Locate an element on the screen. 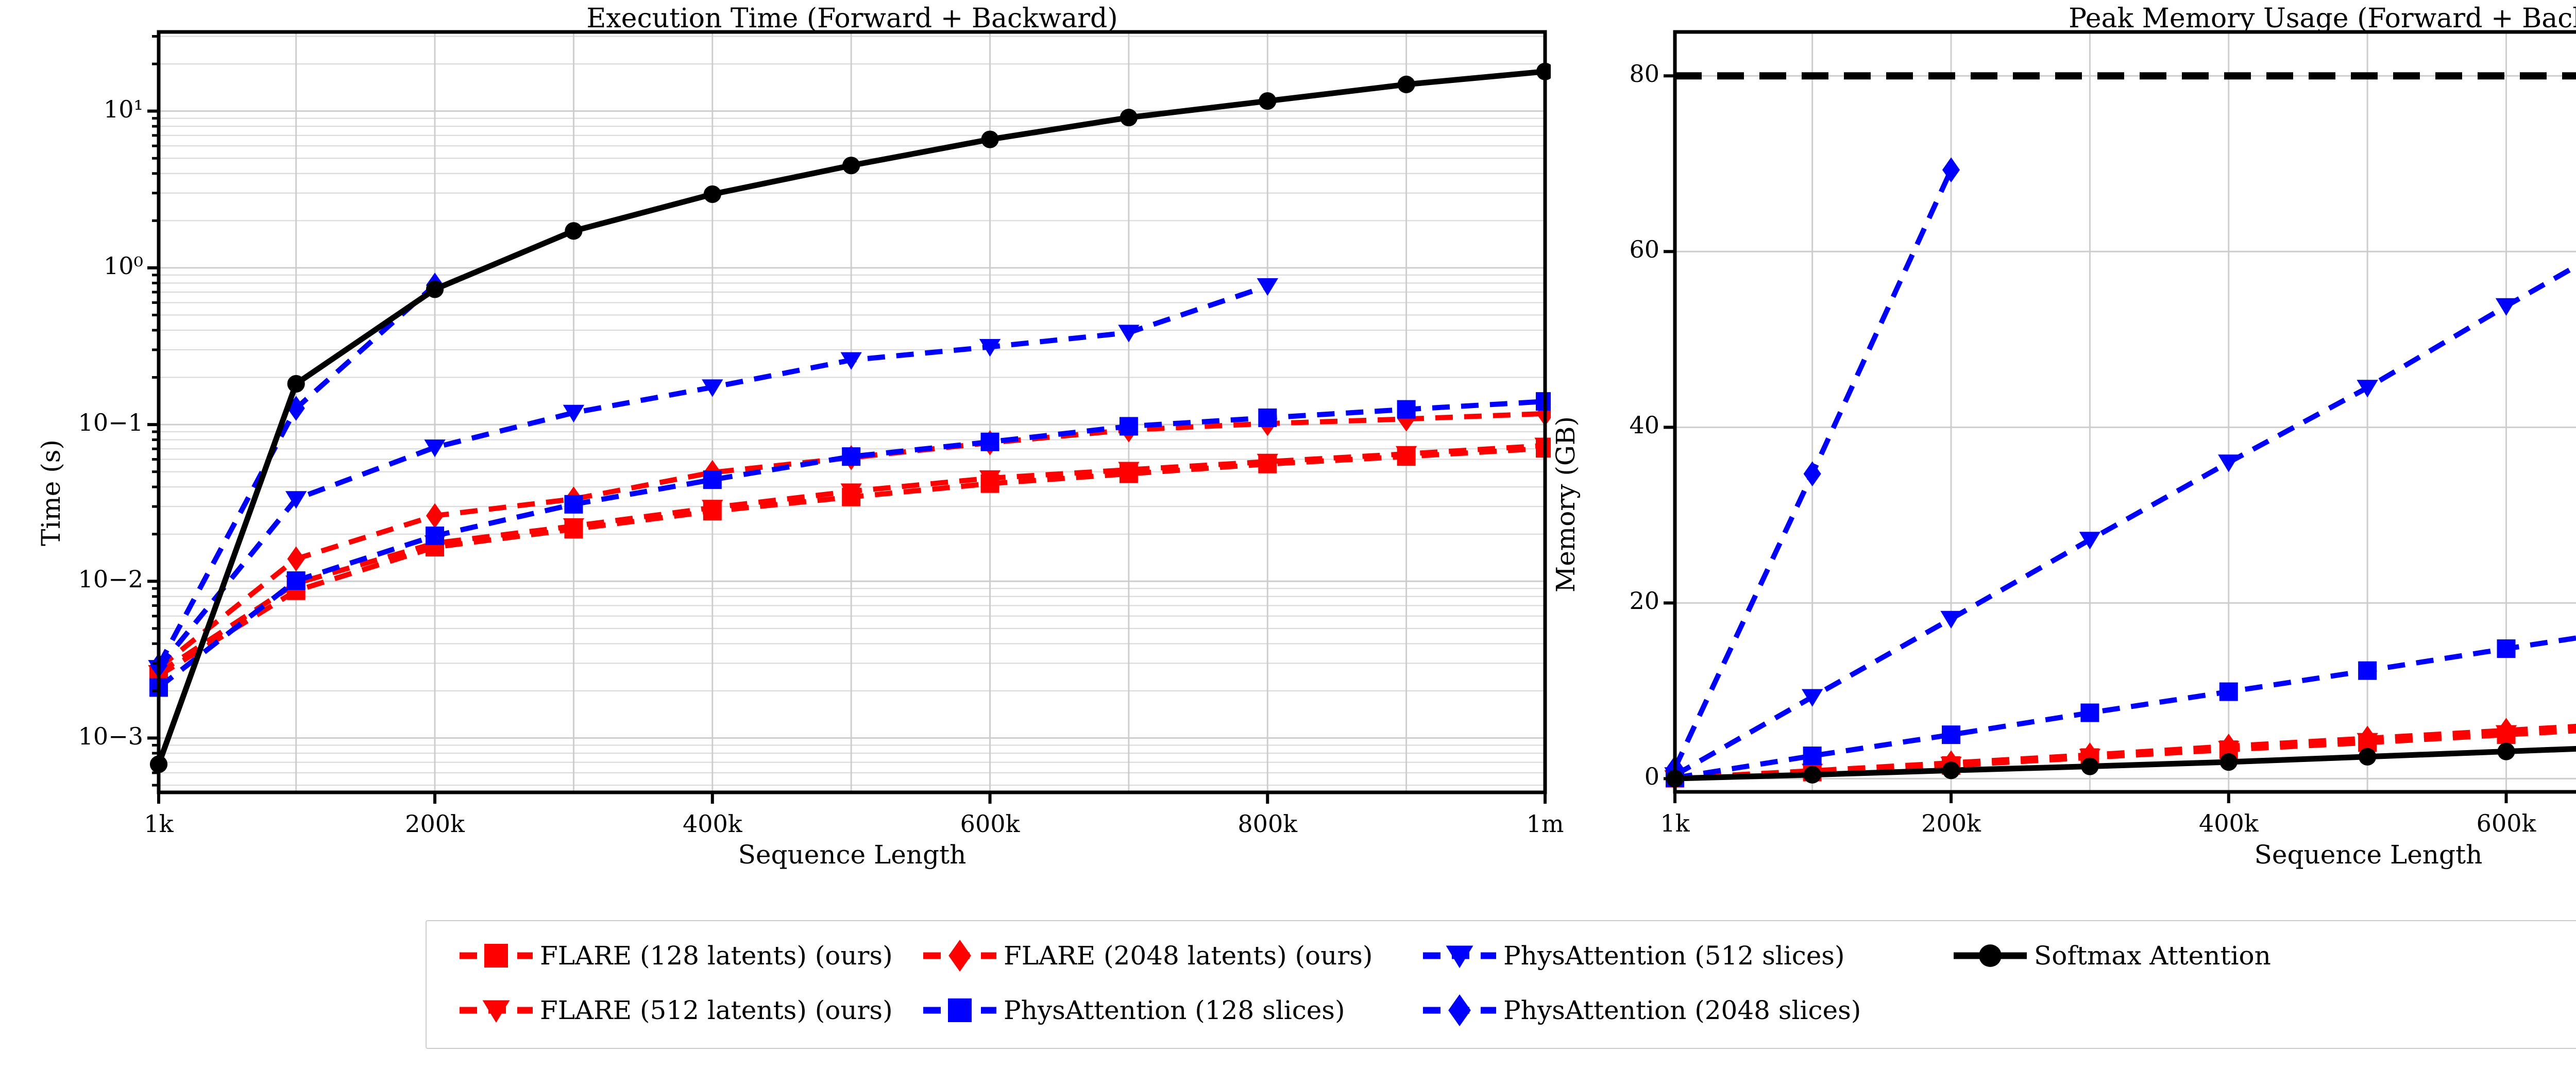  legend-marker-circle-icon is located at coordinates (1991, 956).